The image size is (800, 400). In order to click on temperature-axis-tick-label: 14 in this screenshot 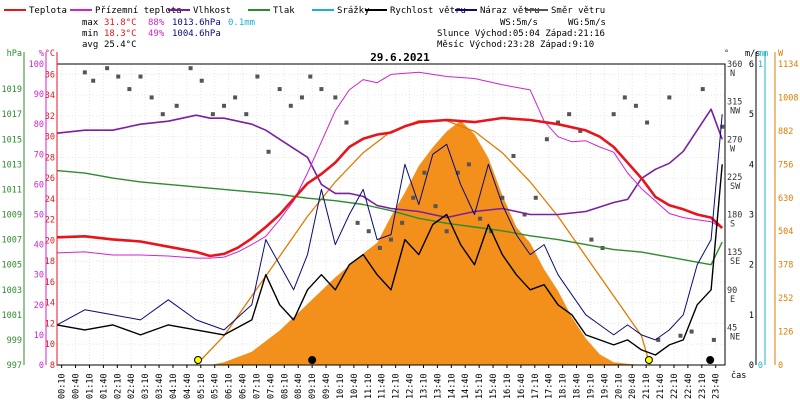, I will do `click(50, 304)`.